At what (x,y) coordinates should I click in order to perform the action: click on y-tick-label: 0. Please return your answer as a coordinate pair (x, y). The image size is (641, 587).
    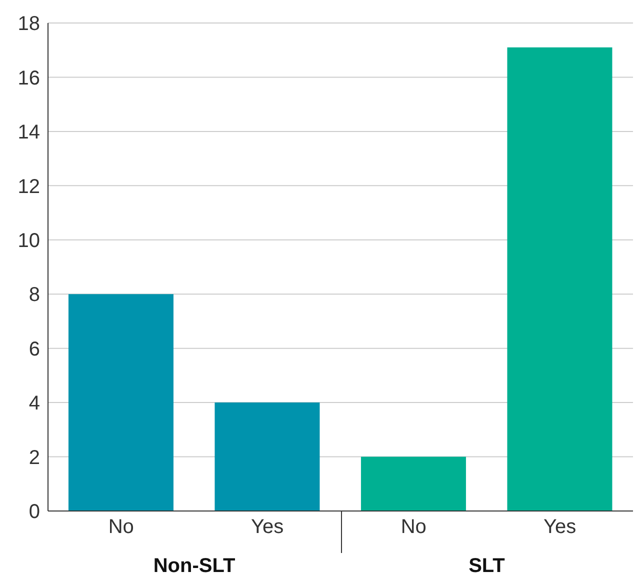
    Looking at the image, I should click on (34, 512).